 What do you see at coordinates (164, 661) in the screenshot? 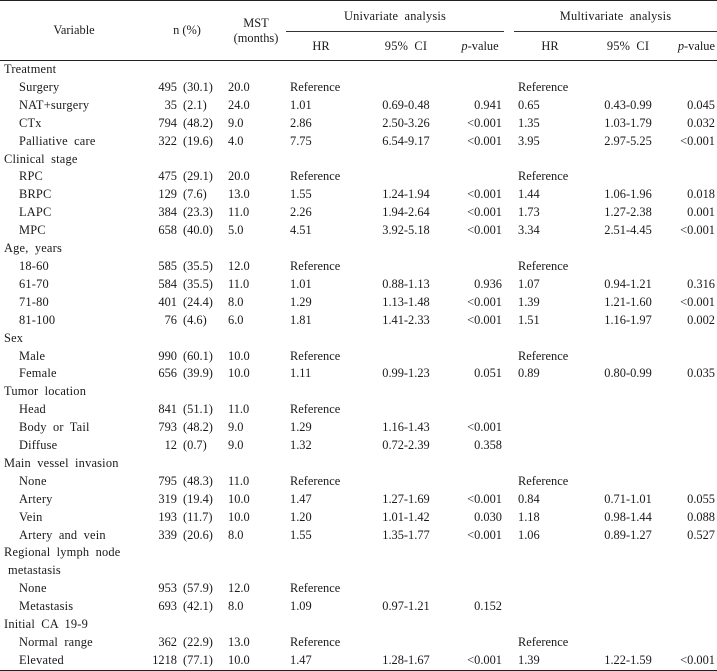
I see `count-cell: 1218` at bounding box center [164, 661].